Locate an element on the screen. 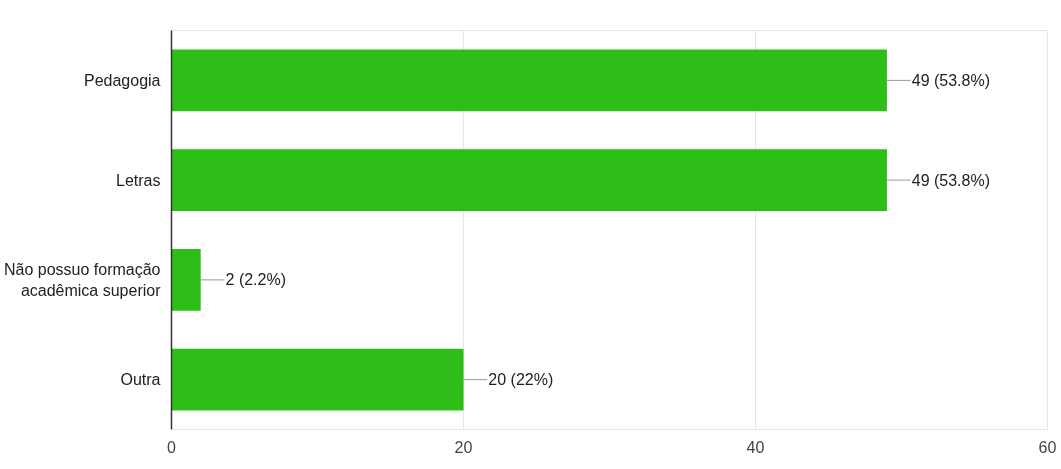 This screenshot has height=469, width=1061. y-tick-label: Letras is located at coordinates (138, 180).